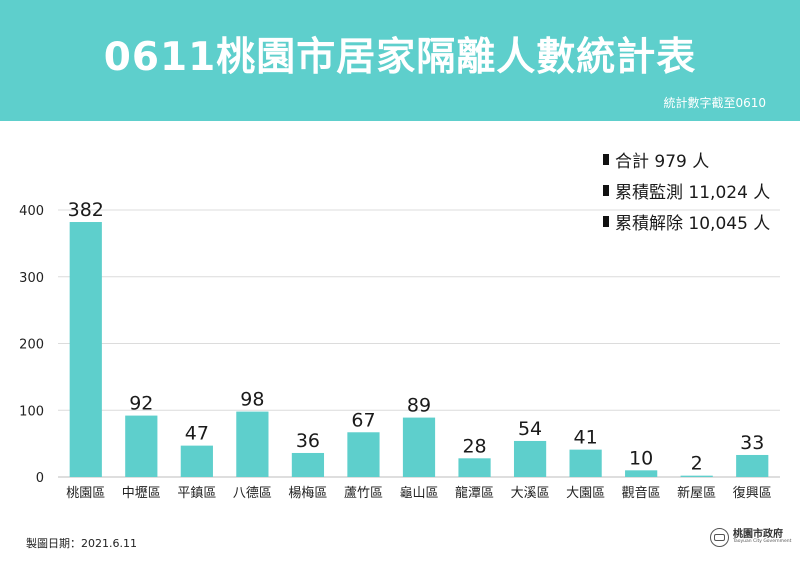  I want to click on summary-stats: 合計 979 人 累積監測 11,024 人 累積解除 10,045 人, so click(686, 190).